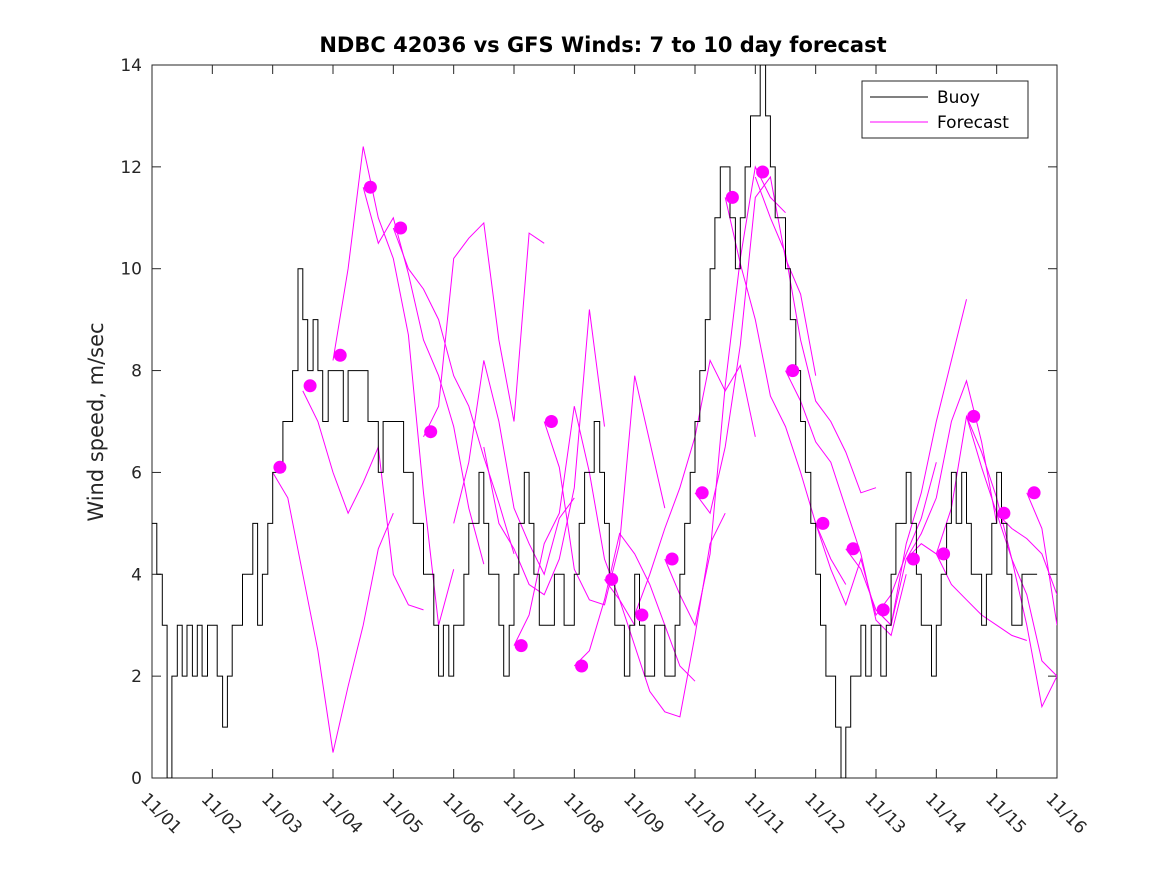 This screenshot has width=1167, height=875. What do you see at coordinates (136, 473) in the screenshot?
I see `y-tick-label: 6` at bounding box center [136, 473].